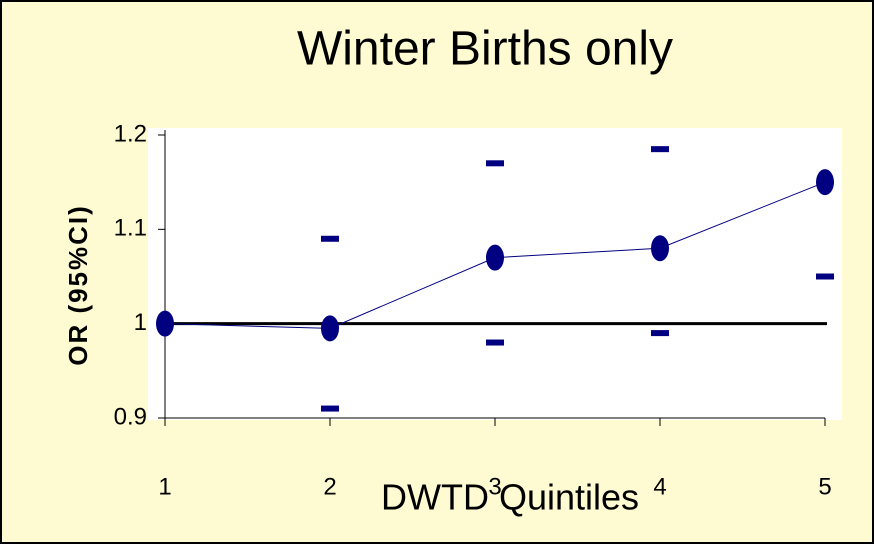 Image resolution: width=874 pixels, height=549 pixels. What do you see at coordinates (140, 322) in the screenshot?
I see `y-tick-label: 1` at bounding box center [140, 322].